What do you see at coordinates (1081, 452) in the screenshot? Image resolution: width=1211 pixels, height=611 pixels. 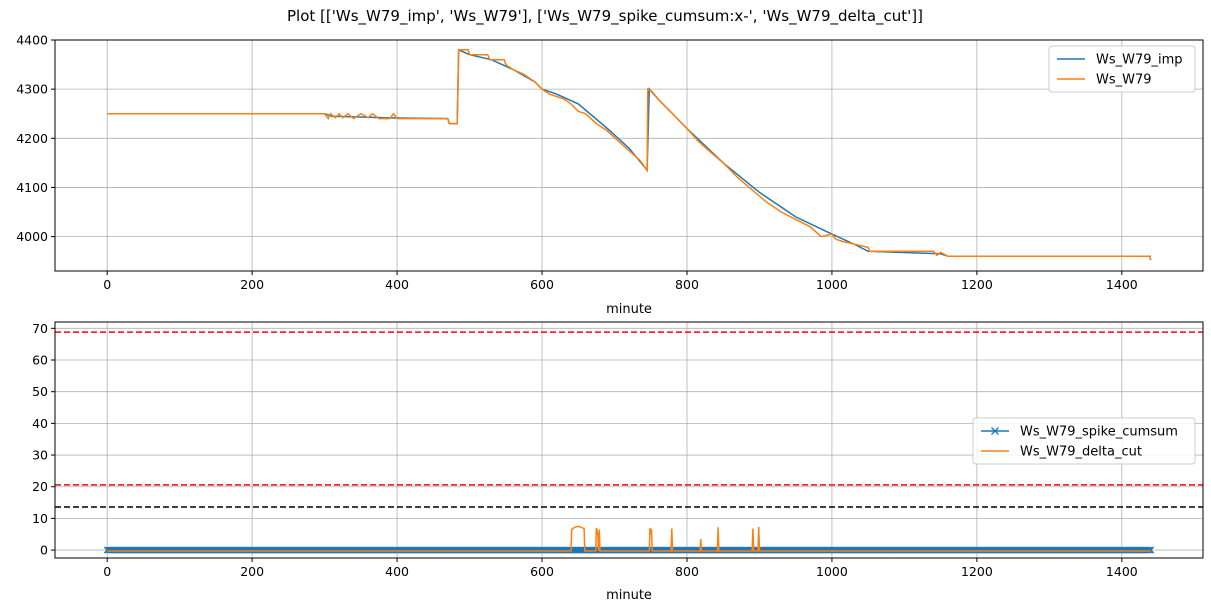 I see `legend-label: Ws_W79_delta_cut` at bounding box center [1081, 452].